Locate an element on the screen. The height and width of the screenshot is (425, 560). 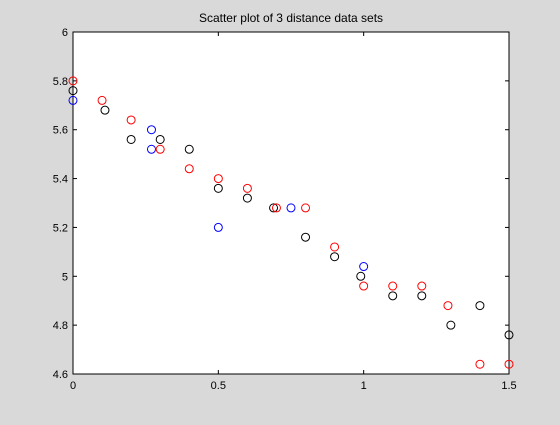
x-tick-label: 1 is located at coordinates (364, 386).